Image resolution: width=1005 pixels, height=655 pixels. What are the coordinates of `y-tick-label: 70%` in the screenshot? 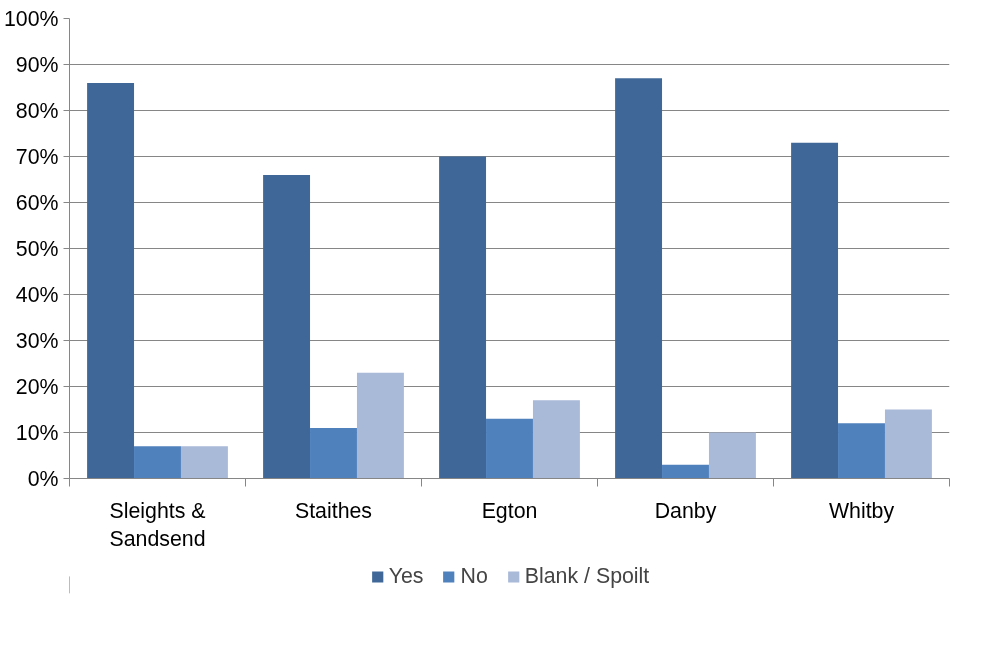 It's located at (37, 156).